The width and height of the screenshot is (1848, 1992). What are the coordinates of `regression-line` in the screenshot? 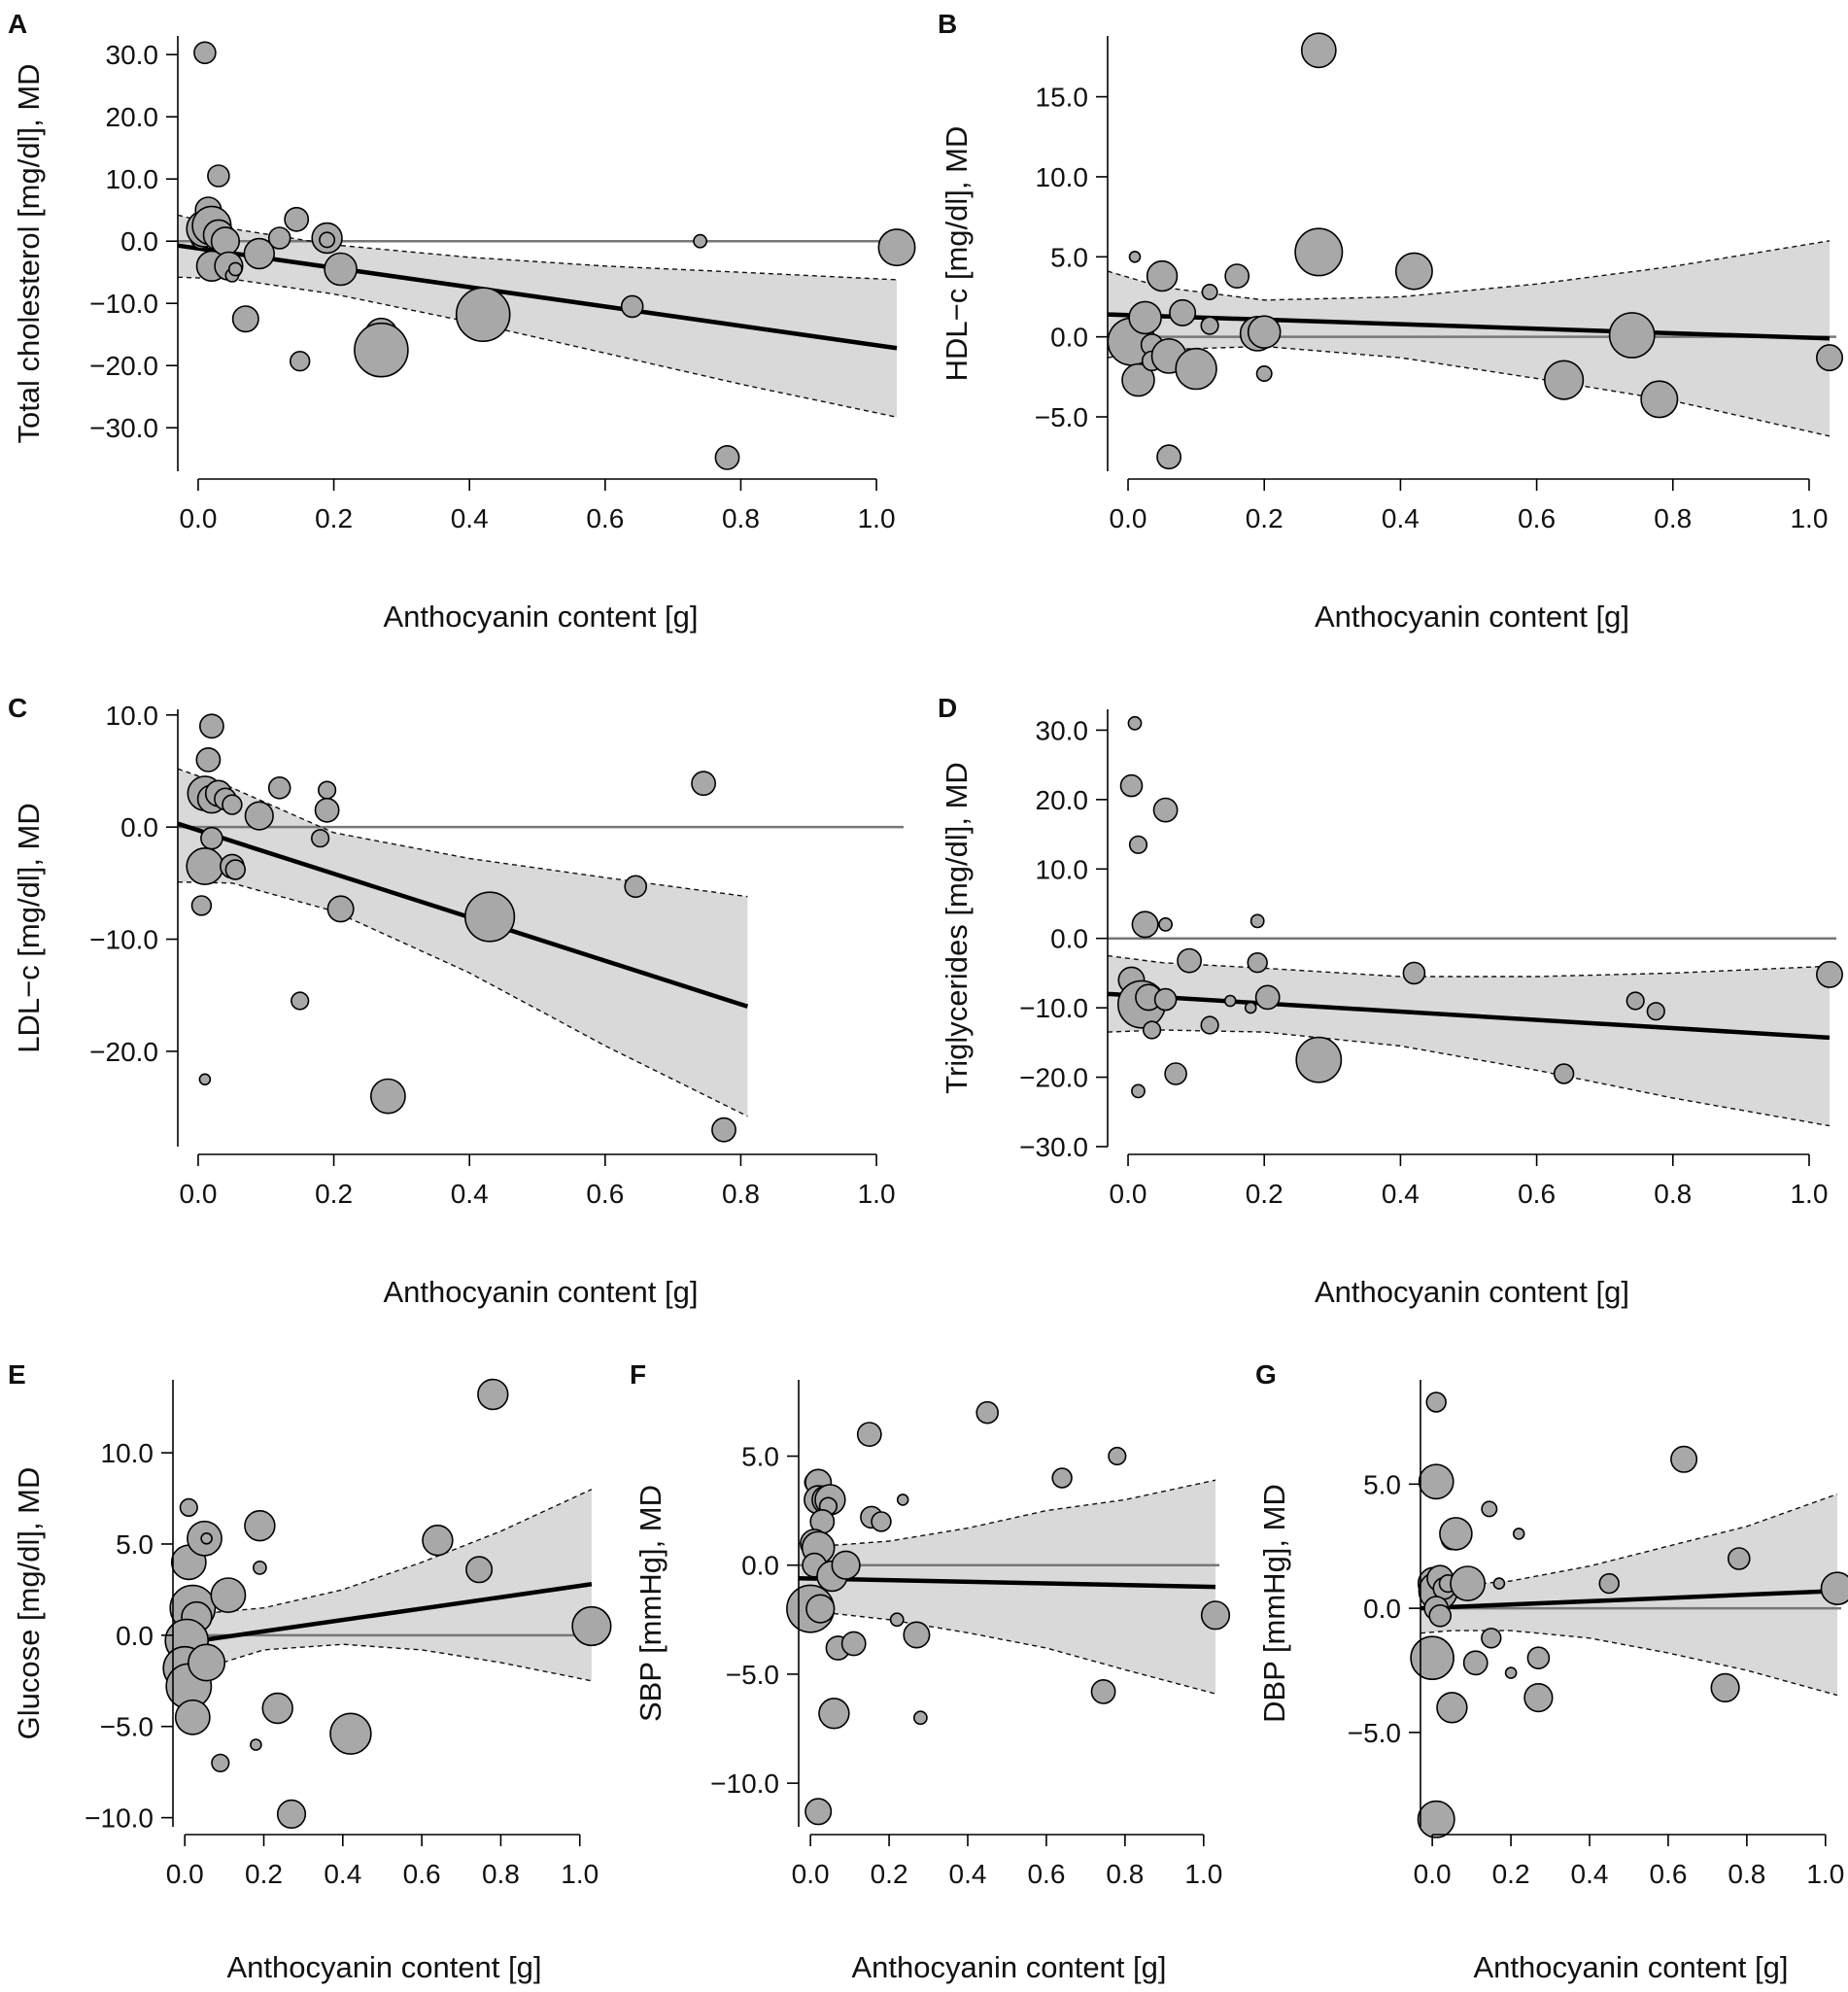 It's located at (382, 1614).